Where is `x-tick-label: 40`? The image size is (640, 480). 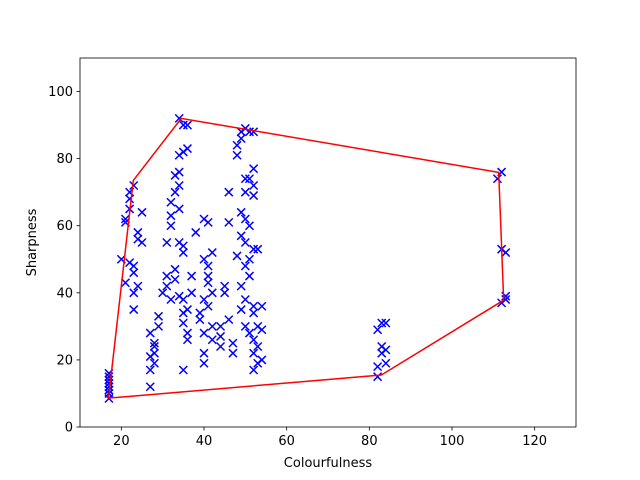 x-tick-label: 40 is located at coordinates (204, 441).